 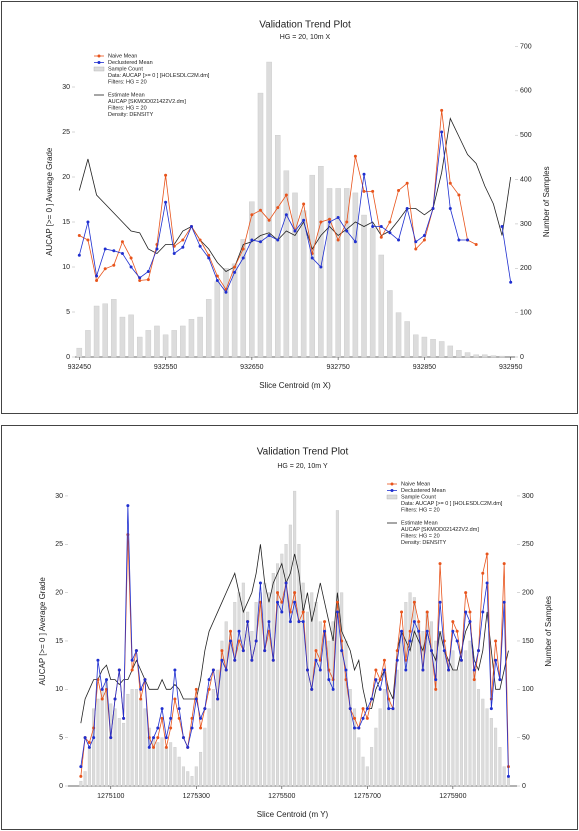 What do you see at coordinates (59, 641) in the screenshot?
I see `y-tick-label: 15` at bounding box center [59, 641].